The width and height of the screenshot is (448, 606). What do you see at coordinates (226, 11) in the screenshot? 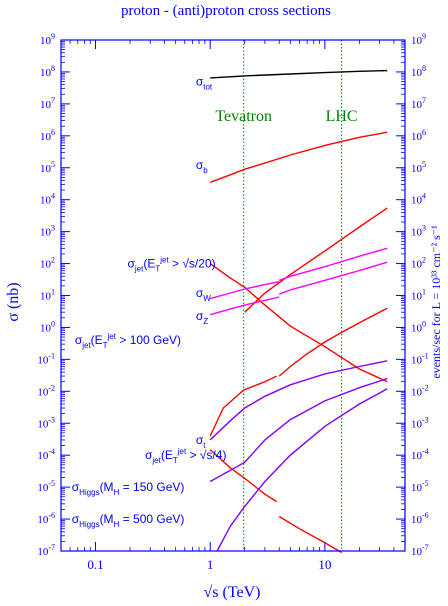
I see `chart-title: proton - (anti)proton cross sections` at bounding box center [226, 11].